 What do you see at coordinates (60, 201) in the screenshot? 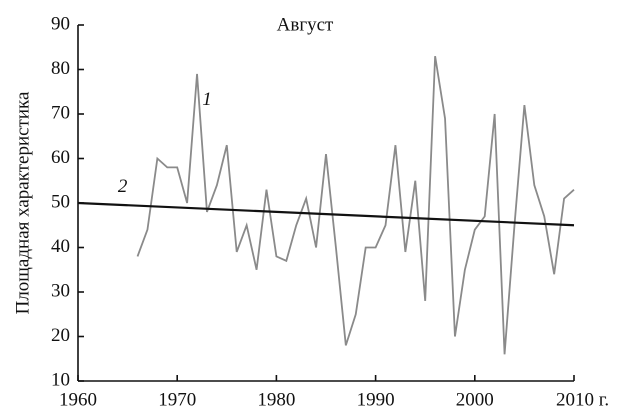
I see `y-tick-label: 50` at bounding box center [60, 201].